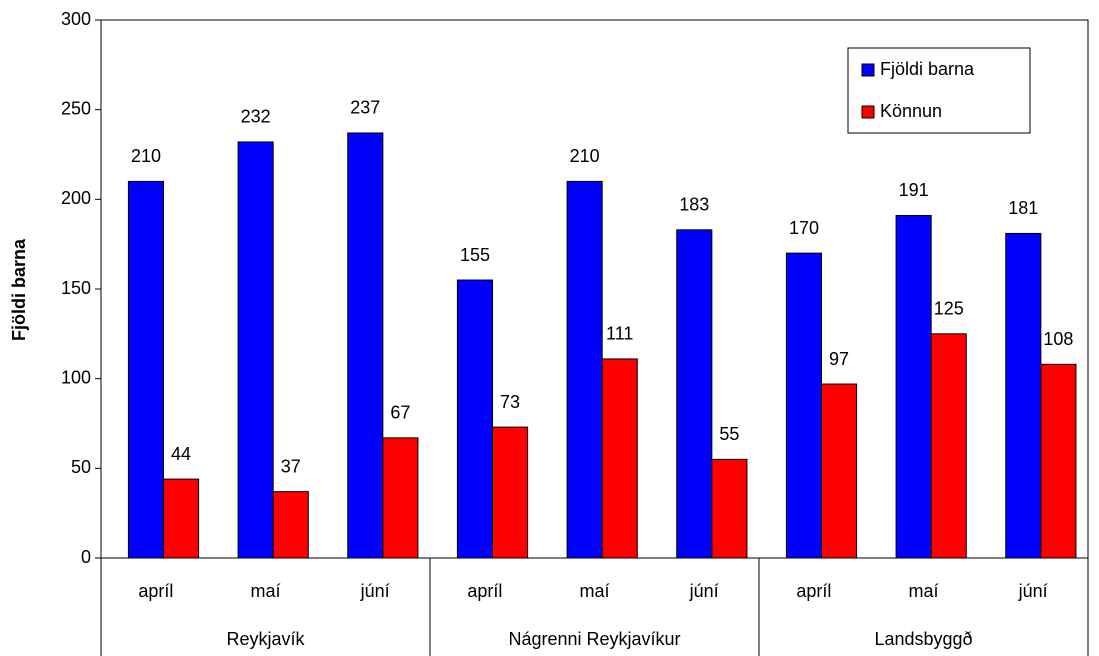 This screenshot has height=656, width=1099. Describe the element at coordinates (291, 466) in the screenshot. I see `value-label: 37` at that location.